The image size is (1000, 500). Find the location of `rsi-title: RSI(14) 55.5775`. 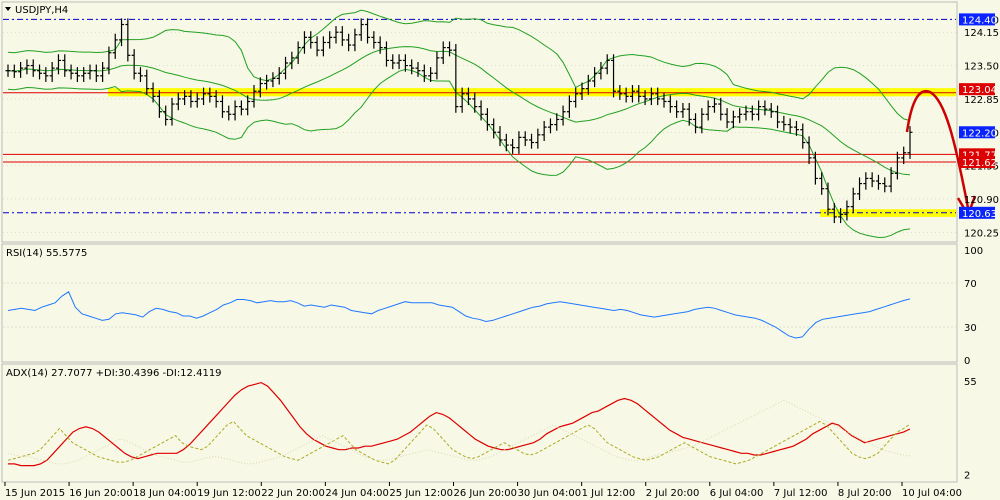

rsi-title: RSI(14) 55.5775 is located at coordinates (46, 253).